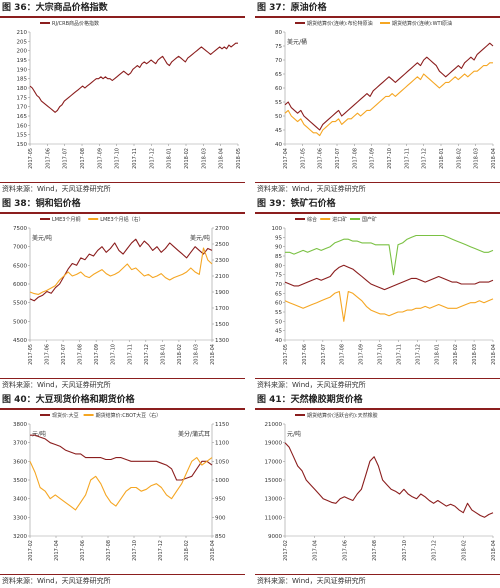  I want to click on x-tick-label: 2017-07, so click(324, 354).